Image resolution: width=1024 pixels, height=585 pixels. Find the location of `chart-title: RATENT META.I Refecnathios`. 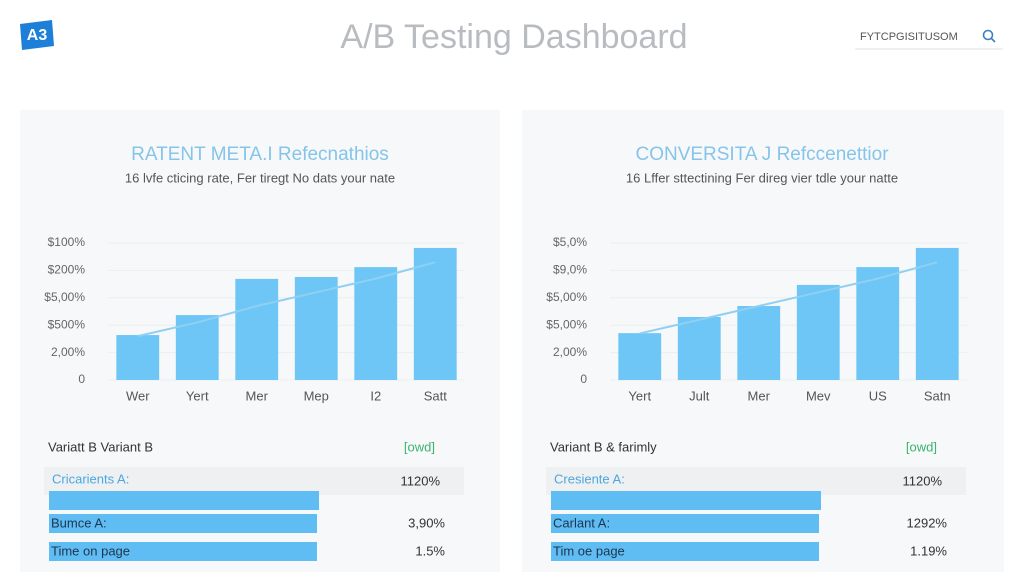

chart-title: RATENT META.I Refecnathios is located at coordinates (260, 154).